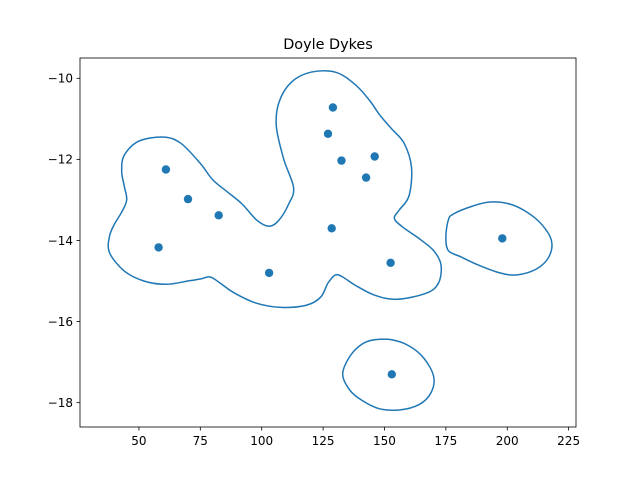  What do you see at coordinates (323, 441) in the screenshot?
I see `x-tick-label: 125` at bounding box center [323, 441].